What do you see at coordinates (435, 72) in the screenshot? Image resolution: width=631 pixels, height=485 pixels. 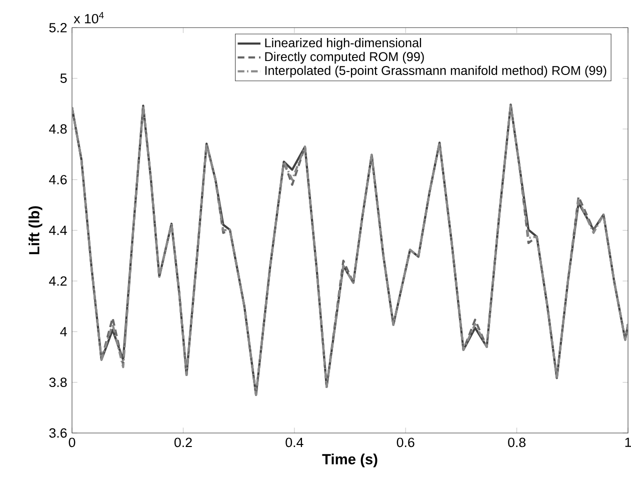 I see `legend-label: Interpolated (5-point Grassmann manifold method) ROM (99)` at bounding box center [435, 72].